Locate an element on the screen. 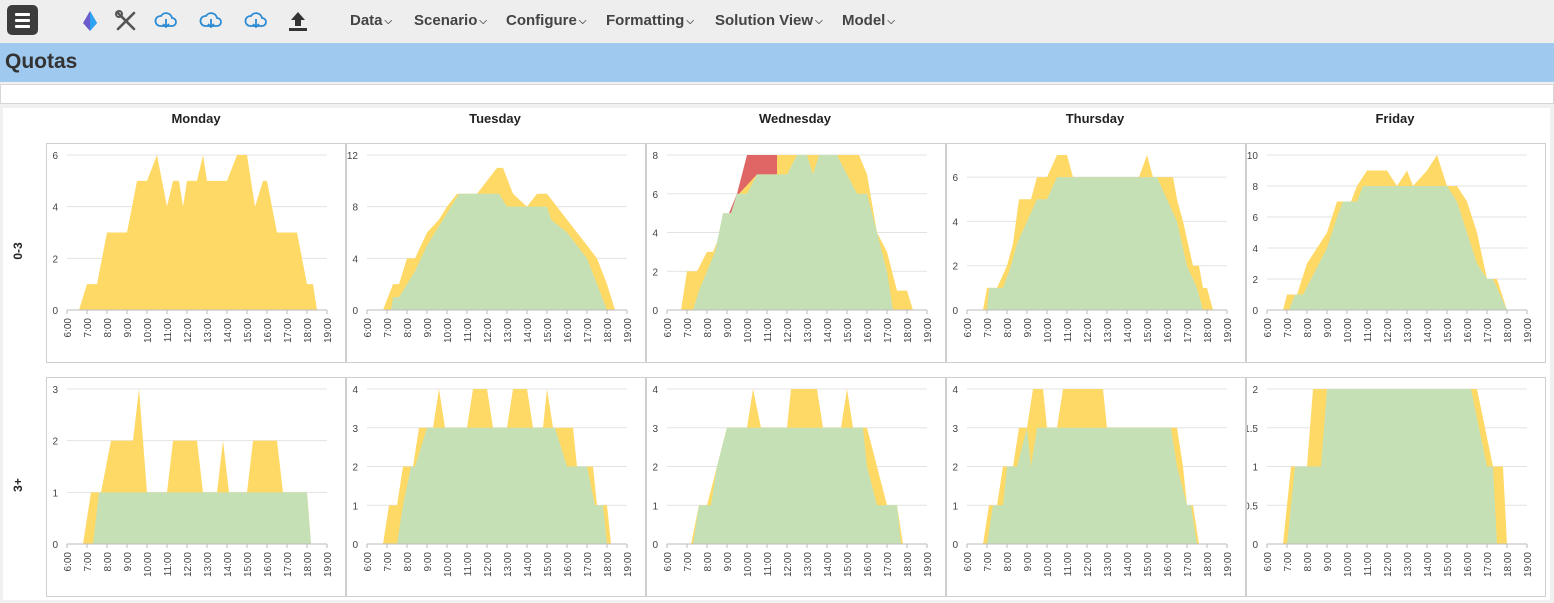 This screenshot has width=1554, height=603. menu-scenario: Scenario ⌵ is located at coordinates (450, 20).